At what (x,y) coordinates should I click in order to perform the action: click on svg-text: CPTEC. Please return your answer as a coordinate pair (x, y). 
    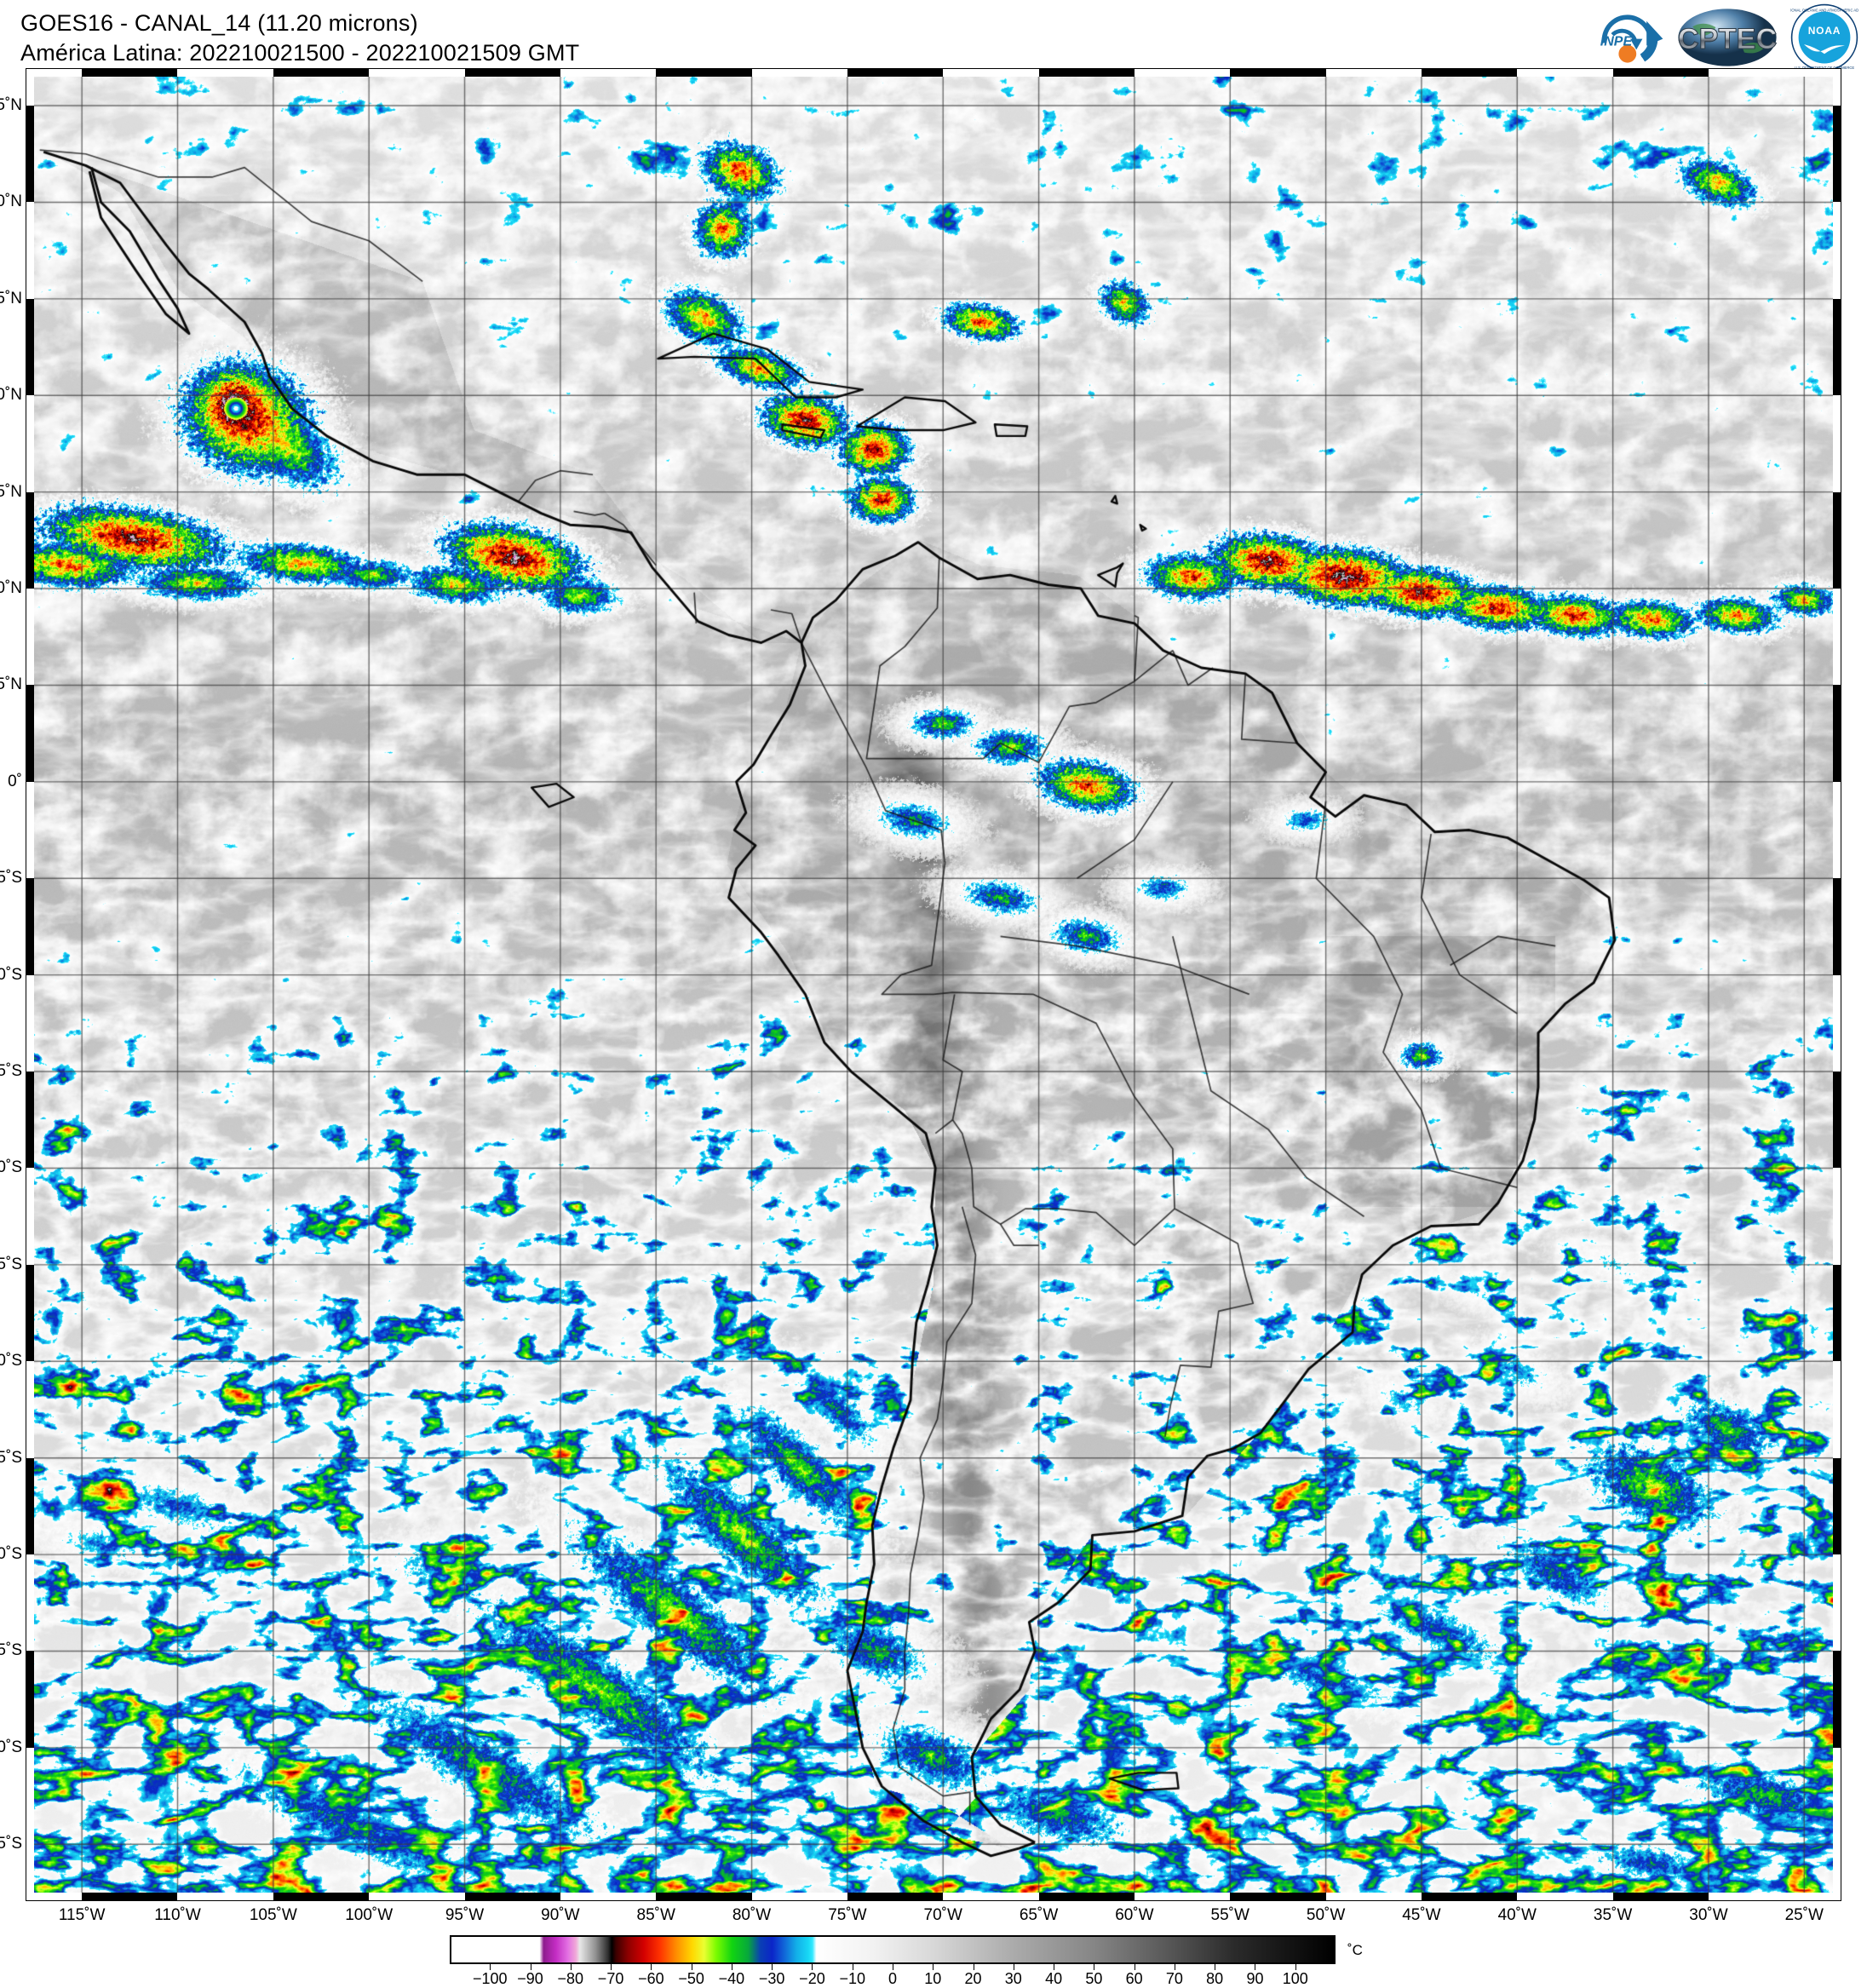
    Looking at the image, I should click on (1728, 39).